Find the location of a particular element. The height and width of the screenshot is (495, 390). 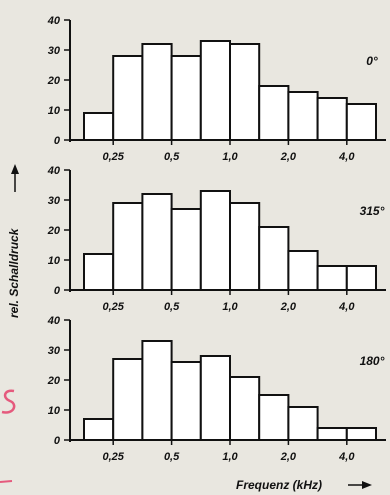

x-axis-title-group: Frequenz (kHz) is located at coordinates (304, 485).